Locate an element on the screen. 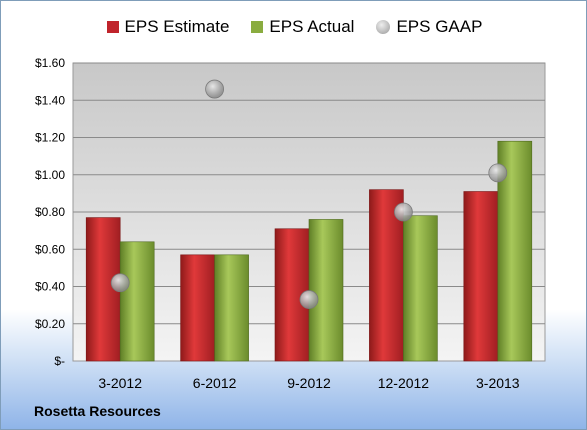  y-tick-label: $1.00 is located at coordinates (50, 175).